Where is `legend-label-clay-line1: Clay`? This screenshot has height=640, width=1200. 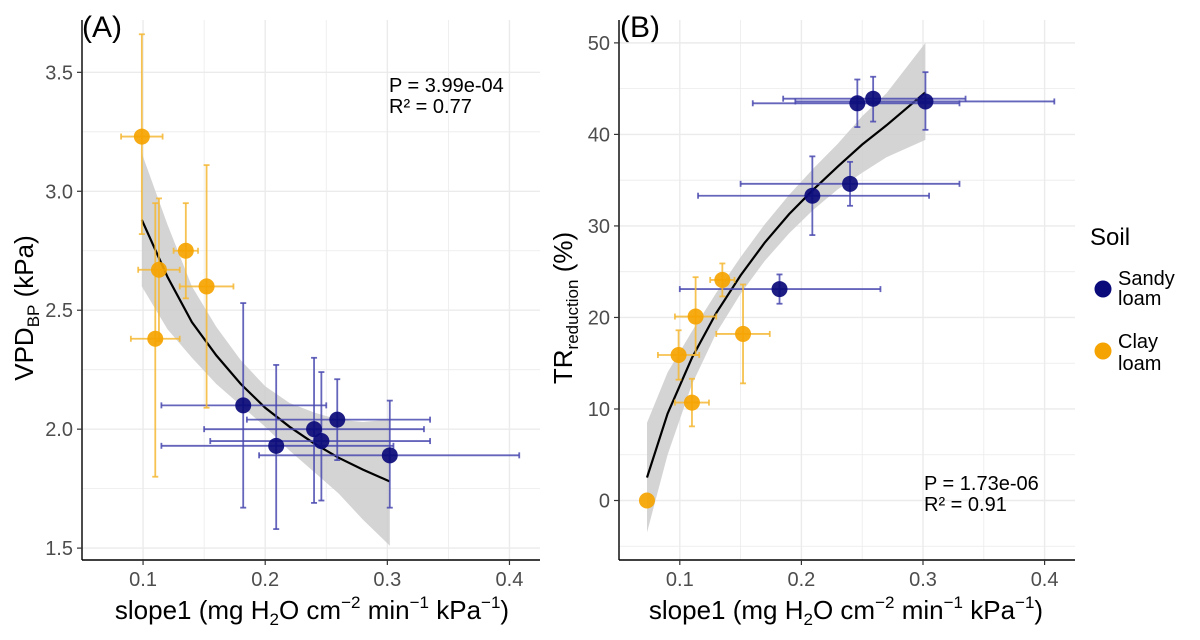 legend-label-clay-line1: Clay is located at coordinates (1138, 342).